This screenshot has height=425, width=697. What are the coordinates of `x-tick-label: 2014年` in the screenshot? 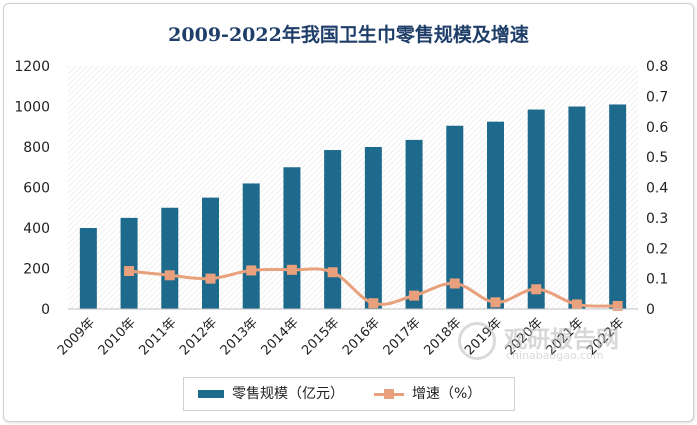 It's located at (280, 336).